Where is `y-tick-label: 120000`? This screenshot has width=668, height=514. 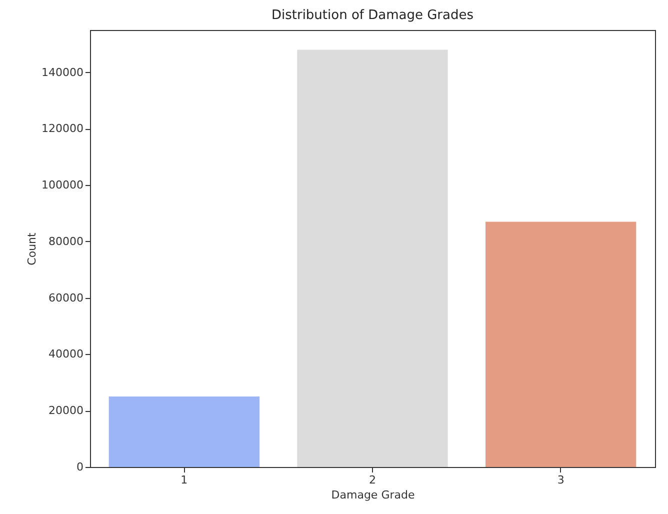 y-tick-label: 120000 is located at coordinates (63, 129).